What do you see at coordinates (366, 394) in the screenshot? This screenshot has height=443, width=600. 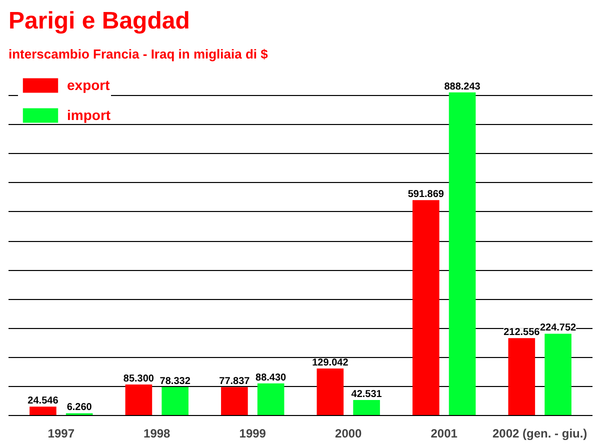 I see `data-label: 42.531` at bounding box center [366, 394].